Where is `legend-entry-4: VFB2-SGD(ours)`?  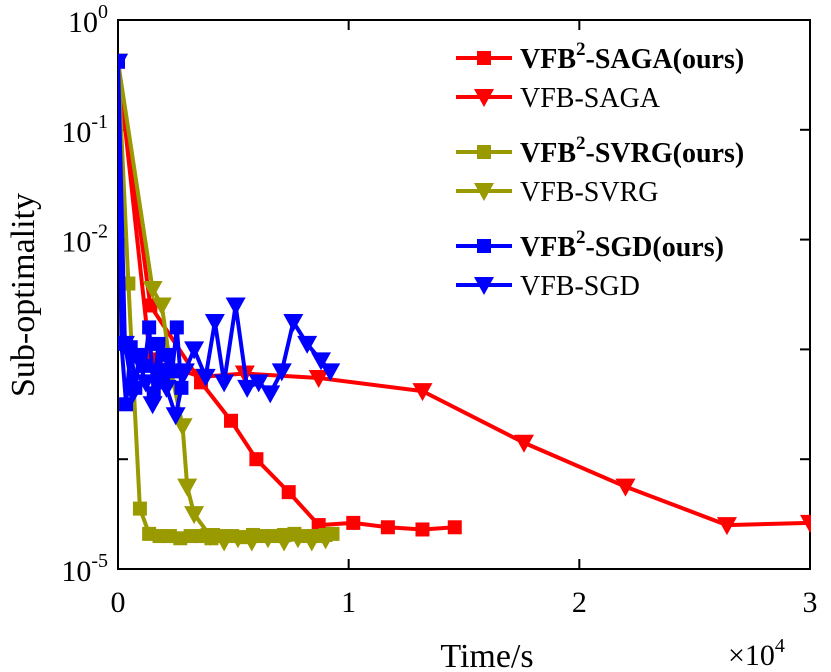
legend-entry-4: VFB2-SGD(ours) is located at coordinates (590, 245).